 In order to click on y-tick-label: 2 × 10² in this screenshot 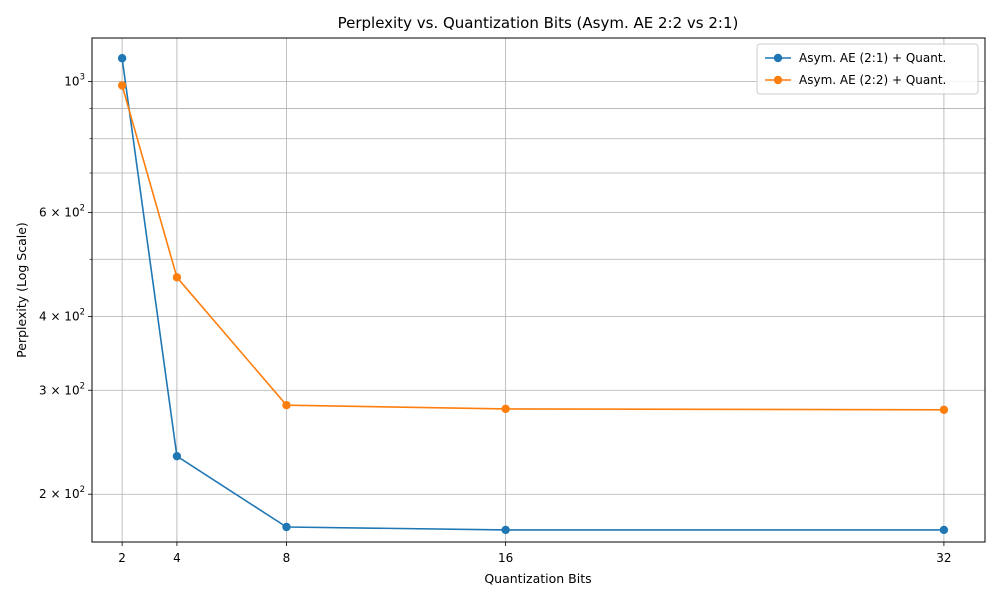, I will do `click(62, 493)`.